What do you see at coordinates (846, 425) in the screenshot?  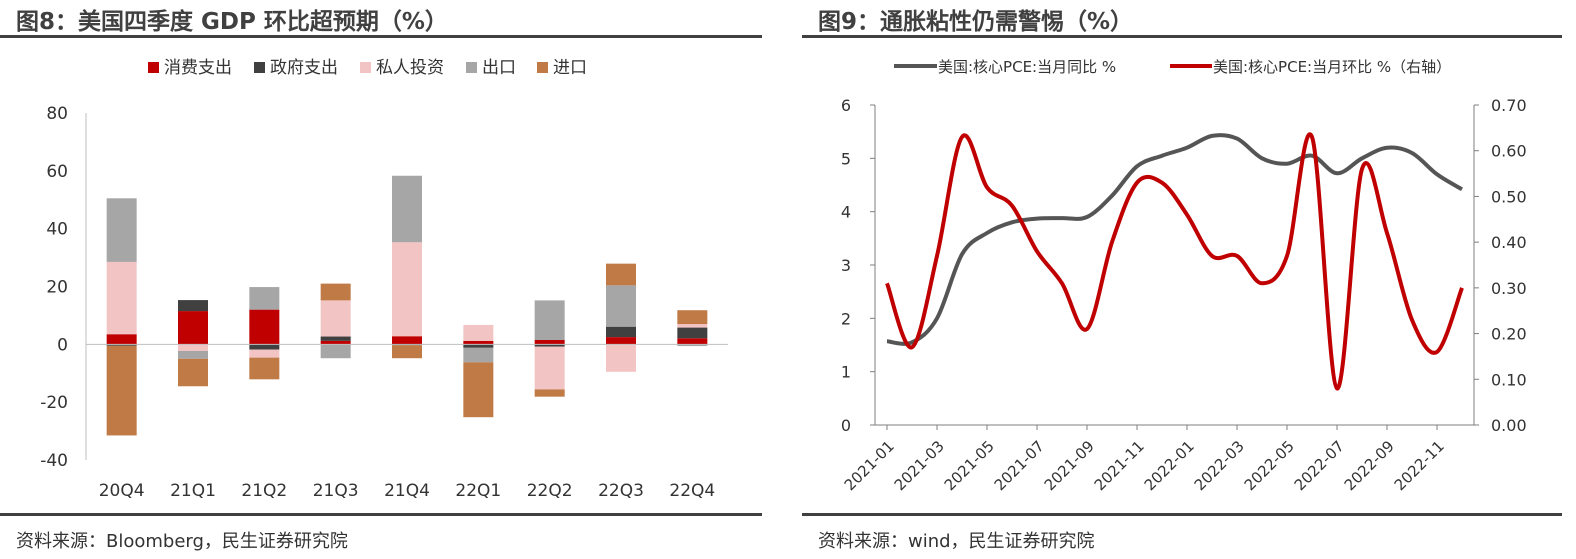 I see `left-y-tick-label-1: 0` at bounding box center [846, 425].